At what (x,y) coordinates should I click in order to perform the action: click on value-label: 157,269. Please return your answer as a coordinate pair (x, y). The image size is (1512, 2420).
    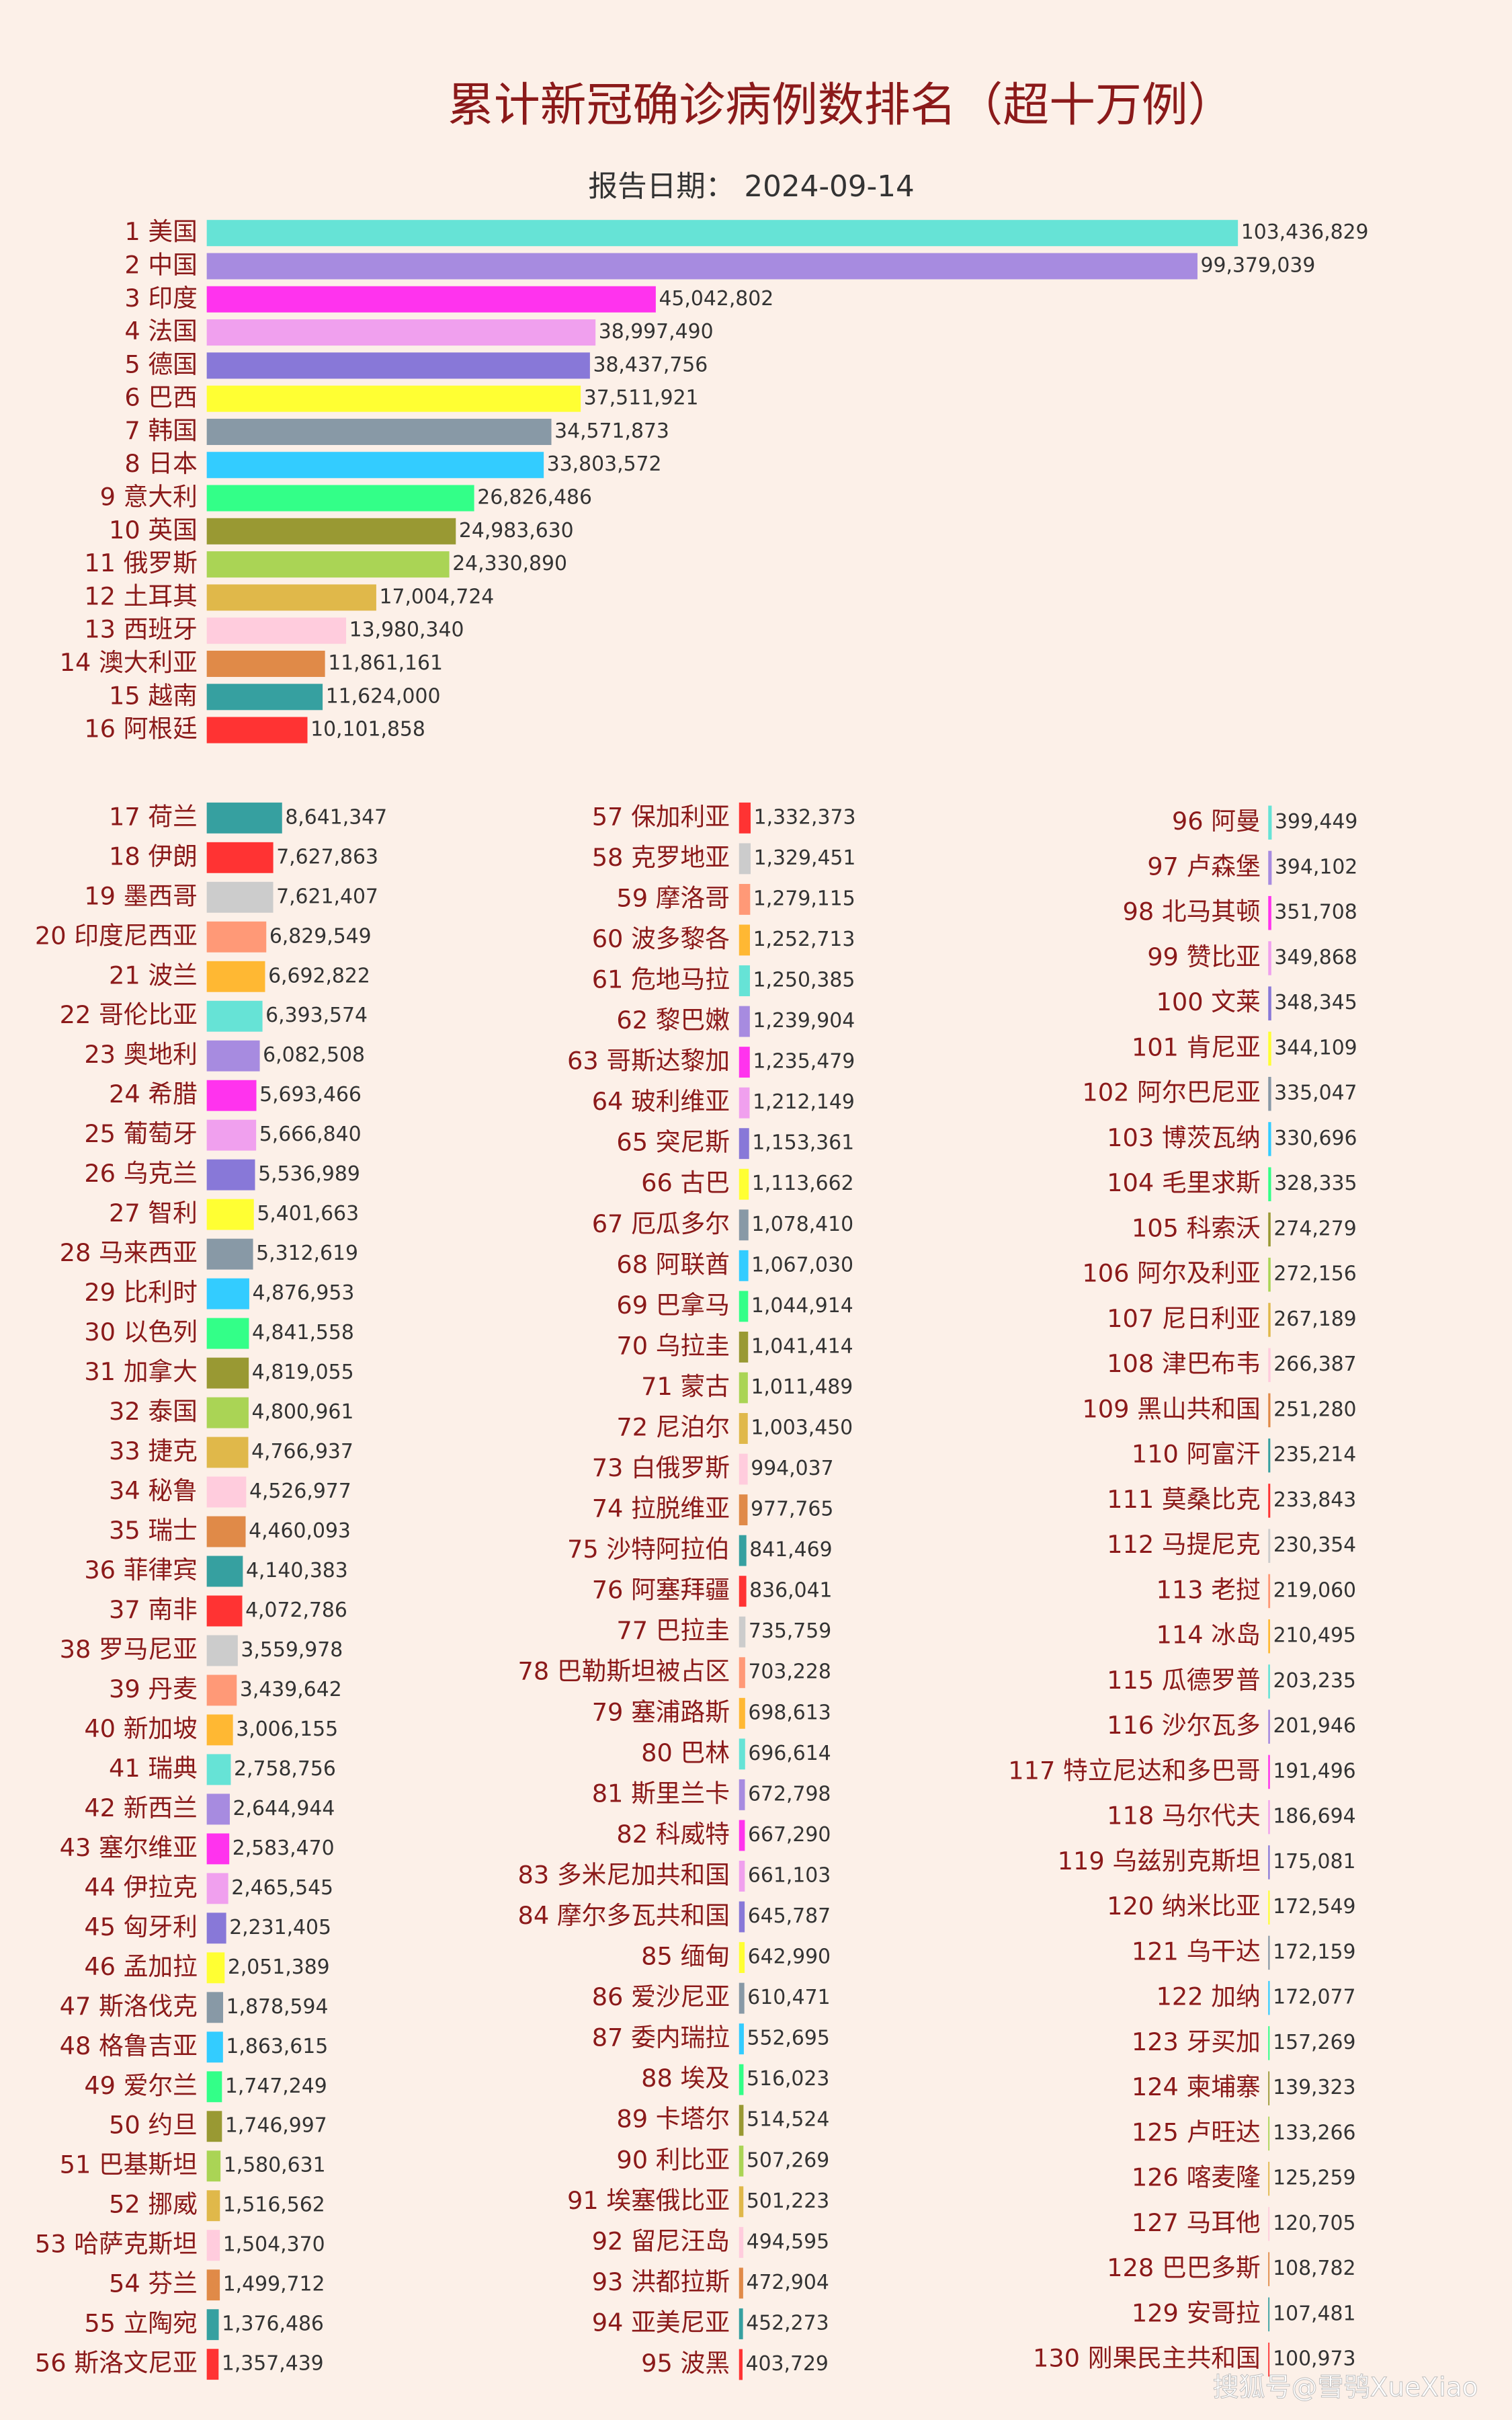
    Looking at the image, I should click on (1314, 2043).